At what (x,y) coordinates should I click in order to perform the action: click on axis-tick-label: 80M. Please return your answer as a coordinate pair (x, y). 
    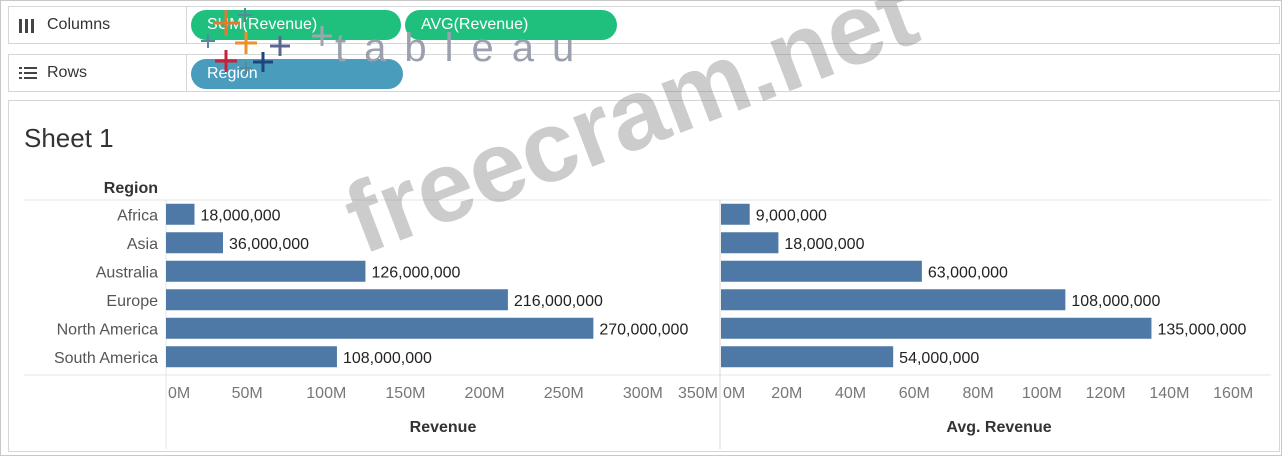
    Looking at the image, I should click on (978, 393).